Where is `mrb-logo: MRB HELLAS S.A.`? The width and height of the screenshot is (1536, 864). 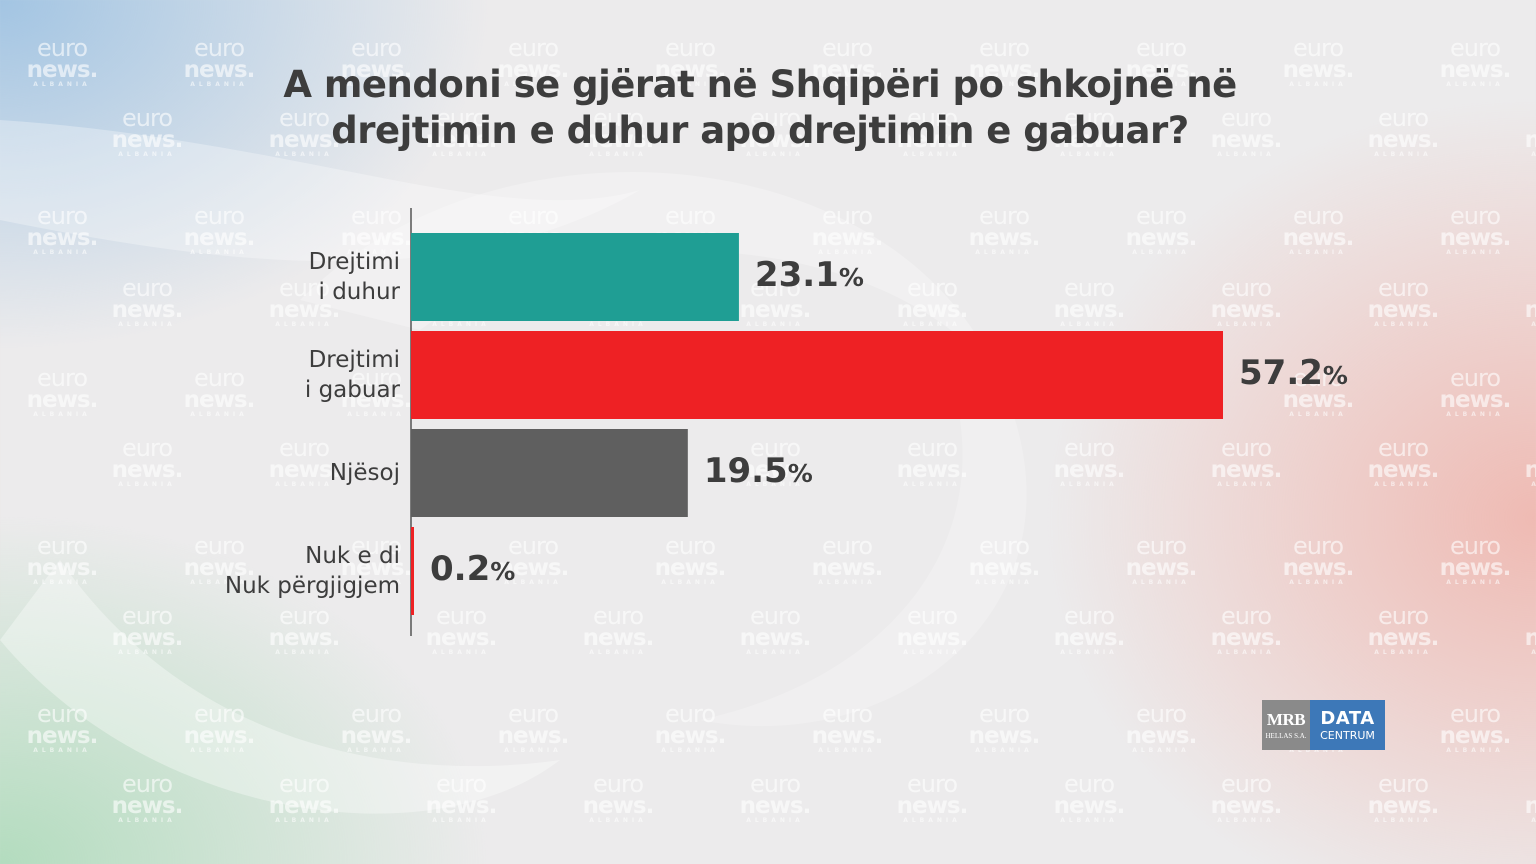 mrb-logo: MRB HELLAS S.A. is located at coordinates (1286, 725).